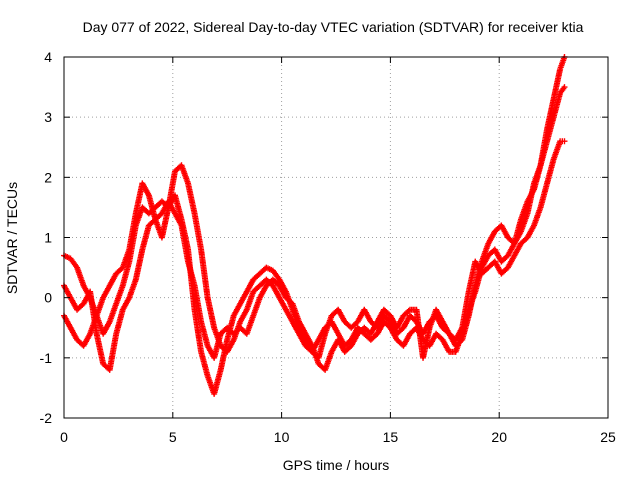  What do you see at coordinates (48, 177) in the screenshot?
I see `y-tick-label: 2` at bounding box center [48, 177].